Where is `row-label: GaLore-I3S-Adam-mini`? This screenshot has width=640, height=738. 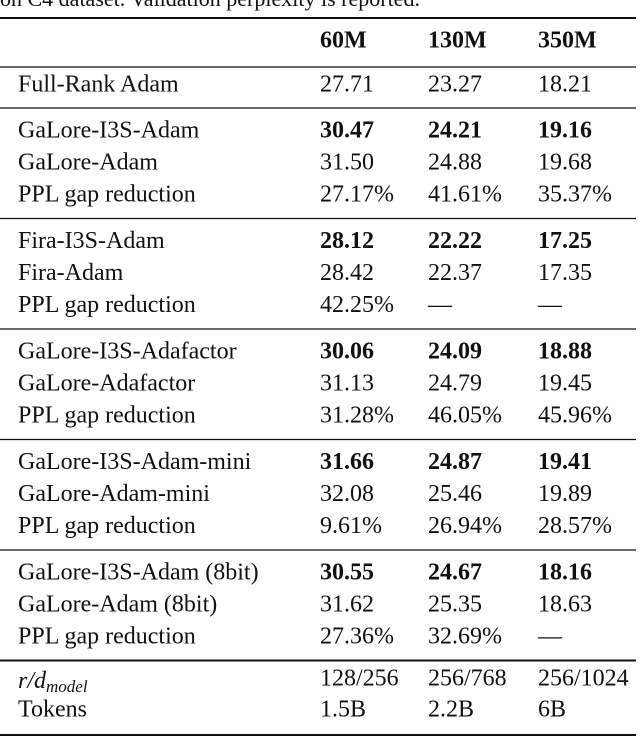
row-label: GaLore-I3S-Adam-mini is located at coordinates (135, 462).